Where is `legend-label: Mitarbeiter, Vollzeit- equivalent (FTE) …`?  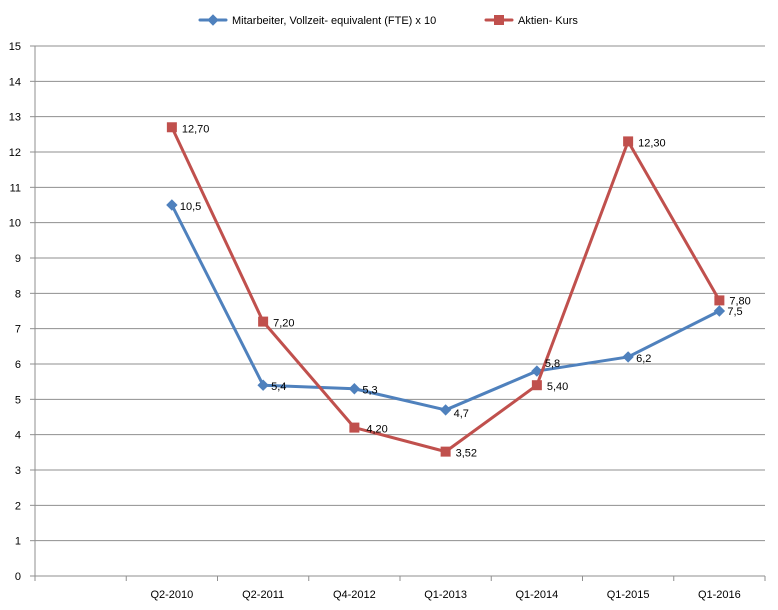 legend-label: Mitarbeiter, Vollzeit- equivalent (FTE) … is located at coordinates (334, 21).